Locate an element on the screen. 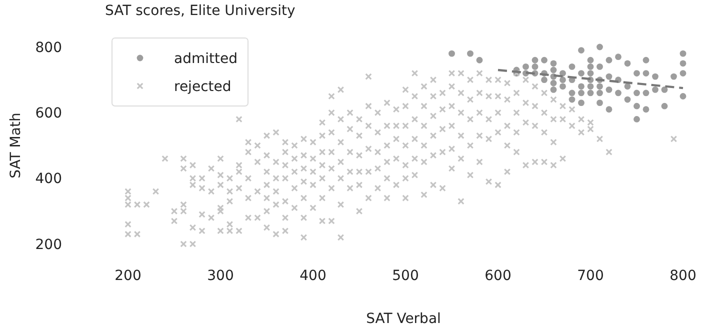  y-tick-label: 800 is located at coordinates (48, 48).